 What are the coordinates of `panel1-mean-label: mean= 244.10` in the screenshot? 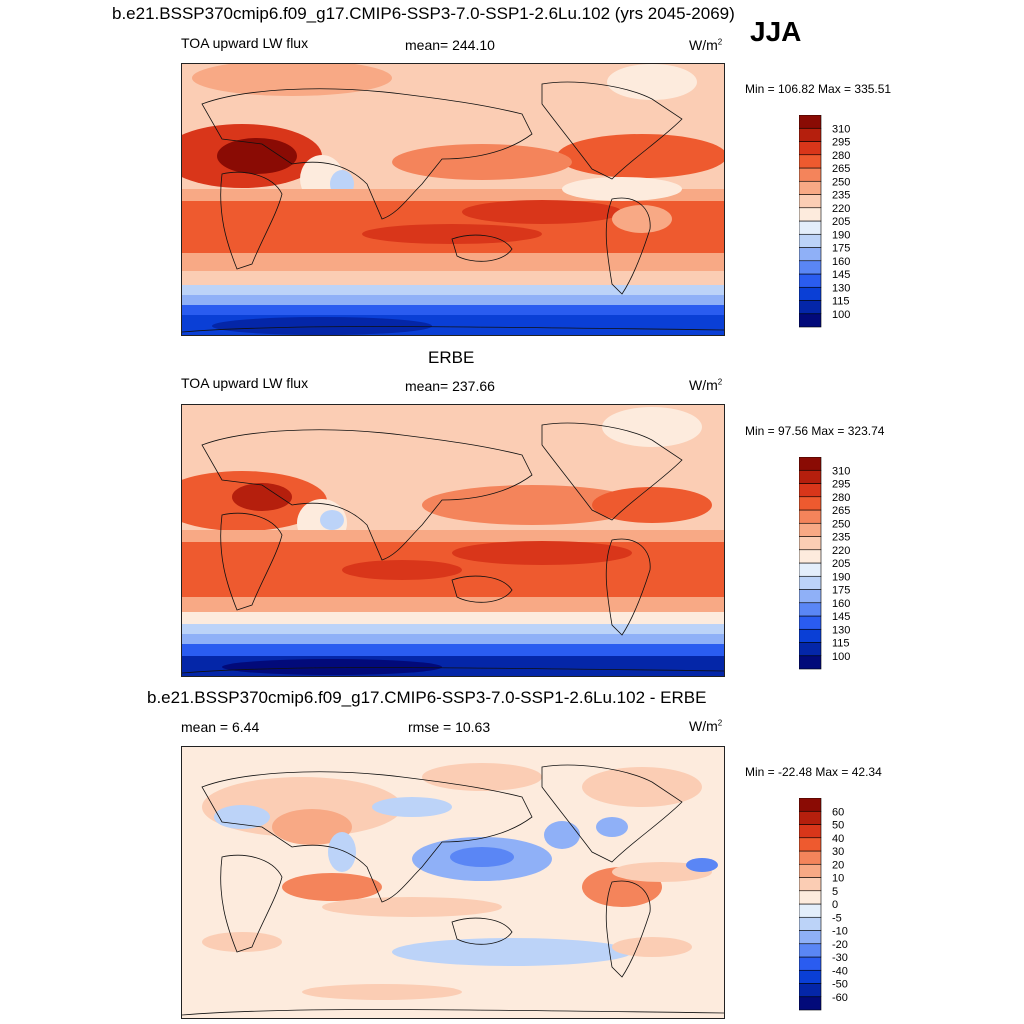 It's located at (450, 45).